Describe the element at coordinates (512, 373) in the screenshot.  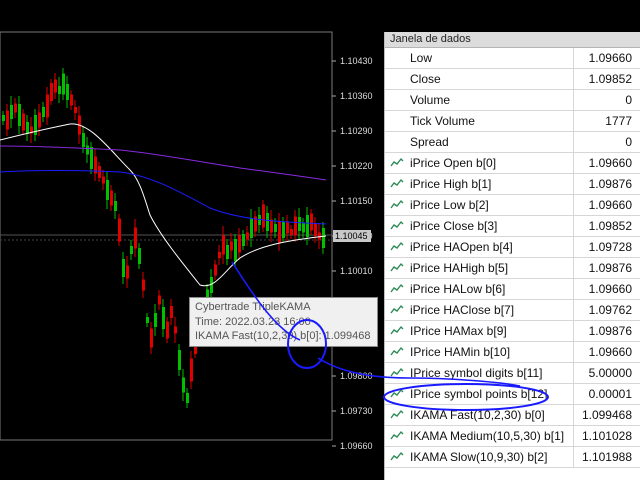
I see `data-row: IPrice symbol digits b[11] 5.00000` at that location.